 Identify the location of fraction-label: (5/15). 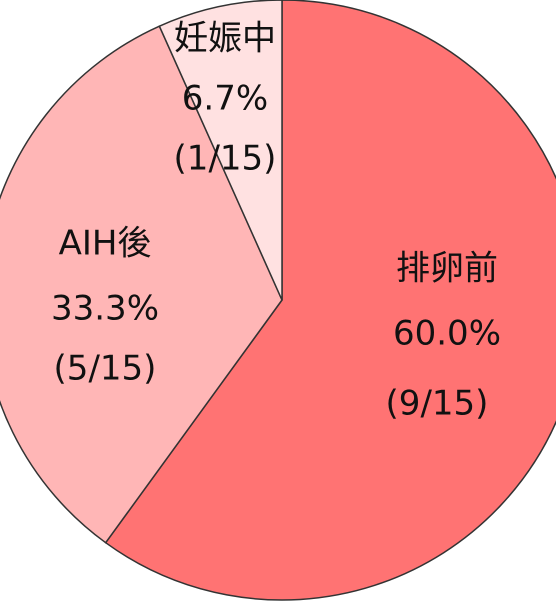
(105, 369).